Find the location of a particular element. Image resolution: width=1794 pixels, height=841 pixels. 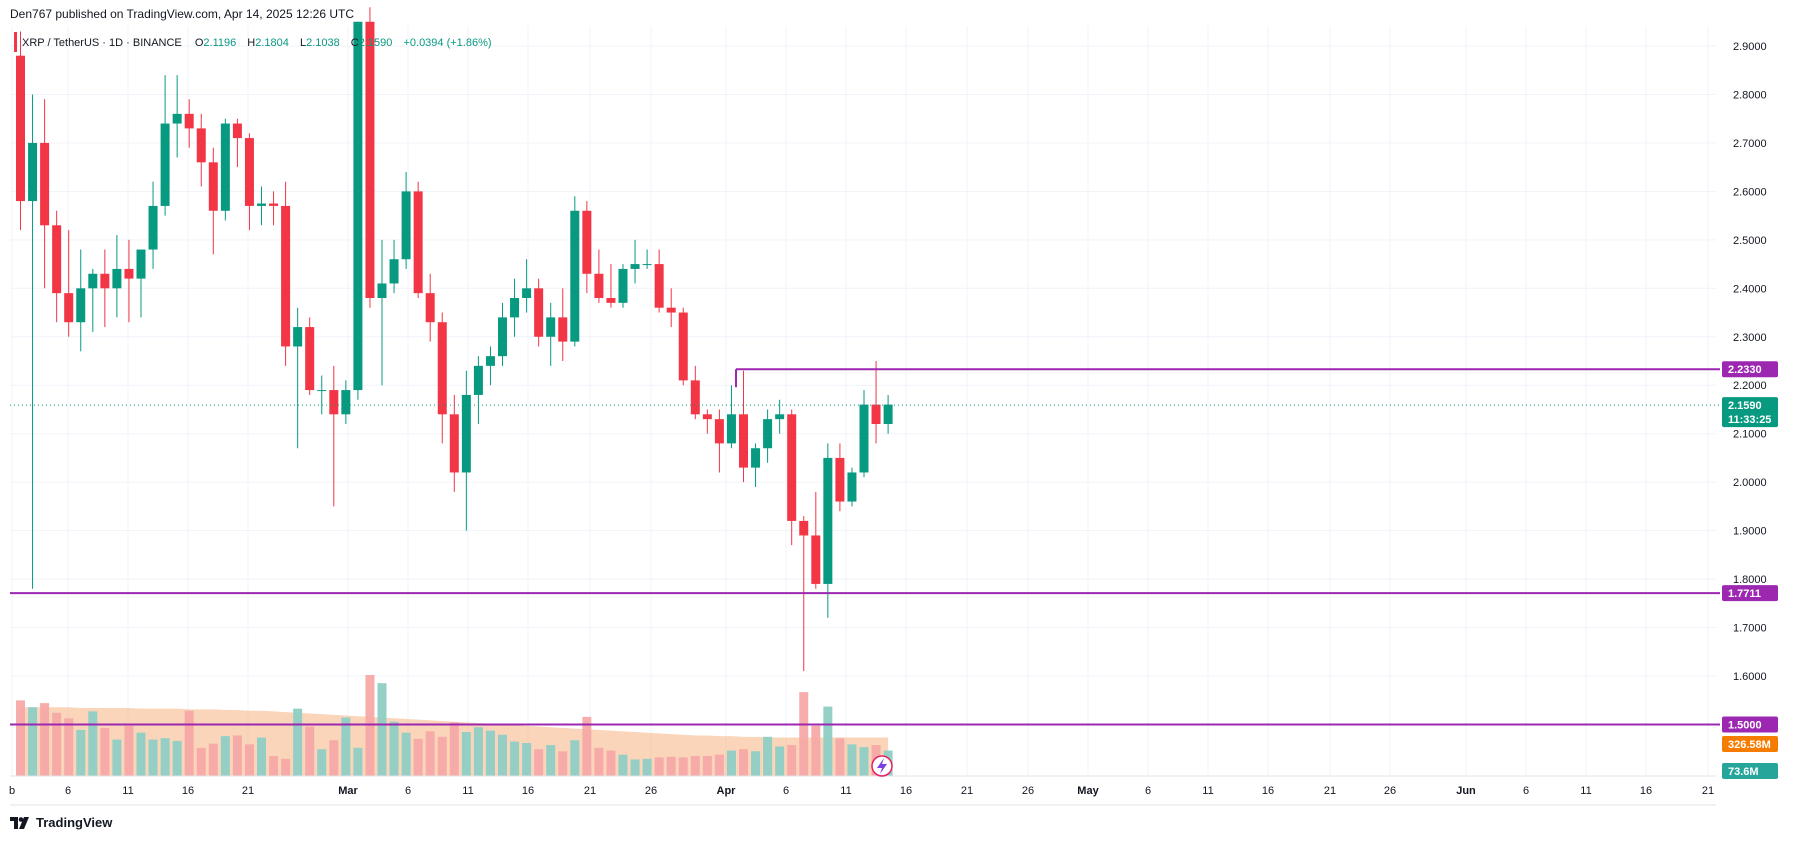

high-label: H is located at coordinates (251, 43).